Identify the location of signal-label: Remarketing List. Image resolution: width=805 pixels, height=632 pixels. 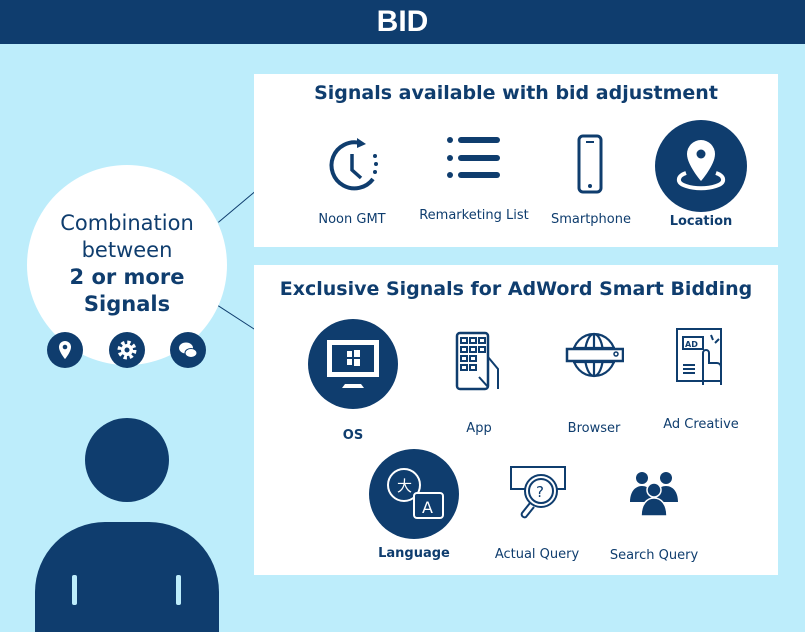
(474, 215).